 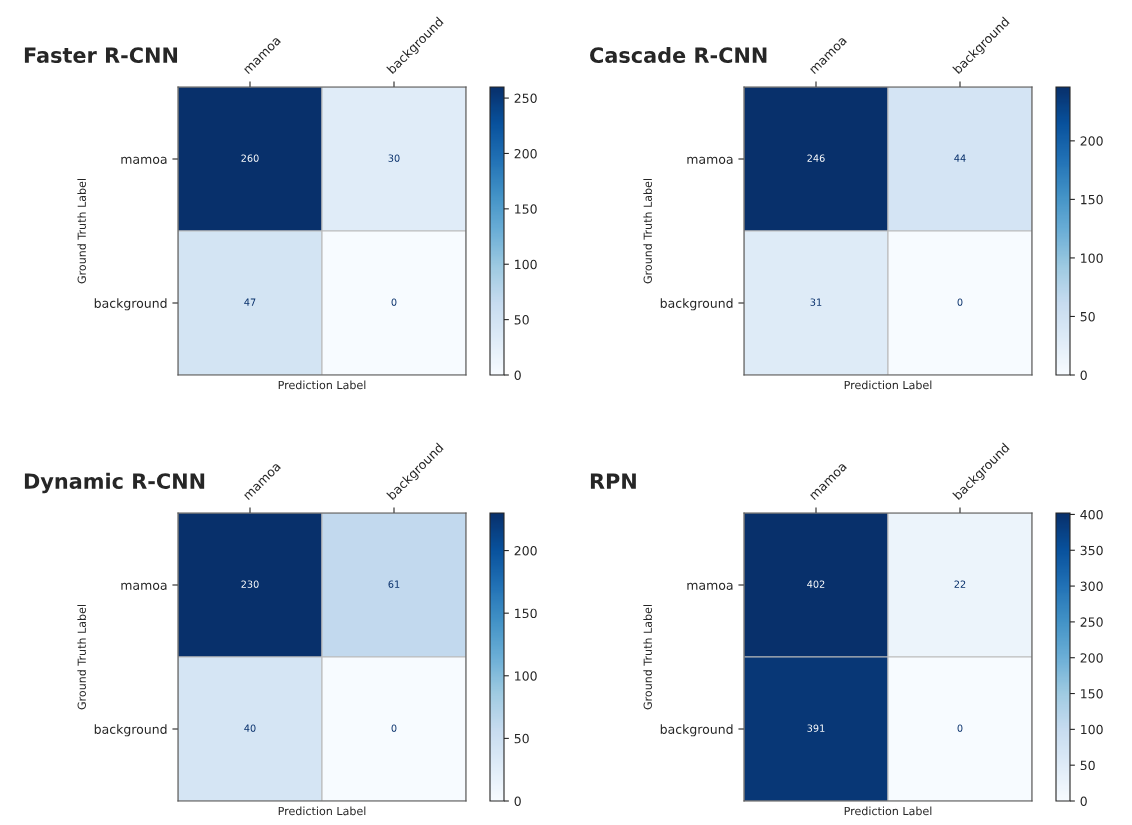 I want to click on data-label: 391, so click(x=816, y=728).